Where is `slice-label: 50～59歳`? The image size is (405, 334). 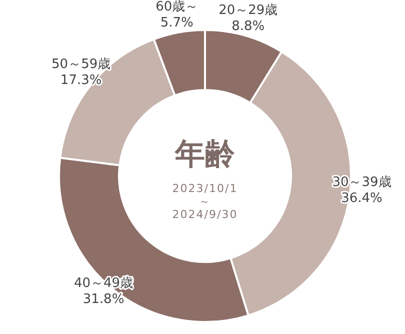
slice-label: 50～59歳 is located at coordinates (81, 64).